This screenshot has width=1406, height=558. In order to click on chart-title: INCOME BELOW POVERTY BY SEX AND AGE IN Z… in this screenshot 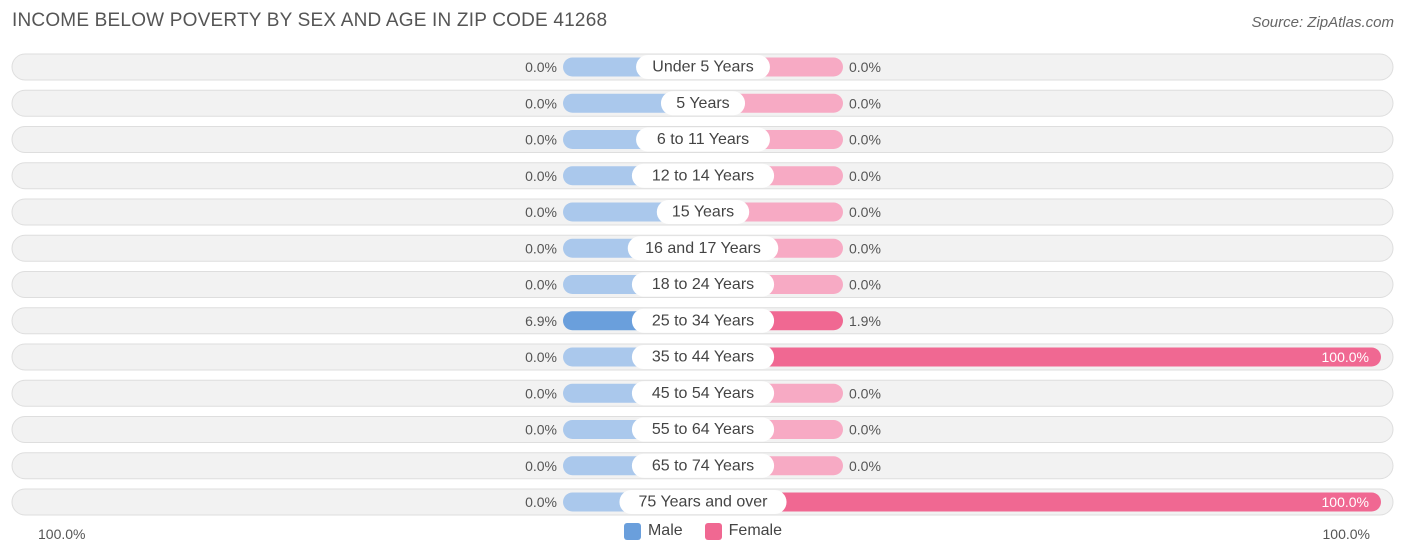, I will do `click(310, 20)`.